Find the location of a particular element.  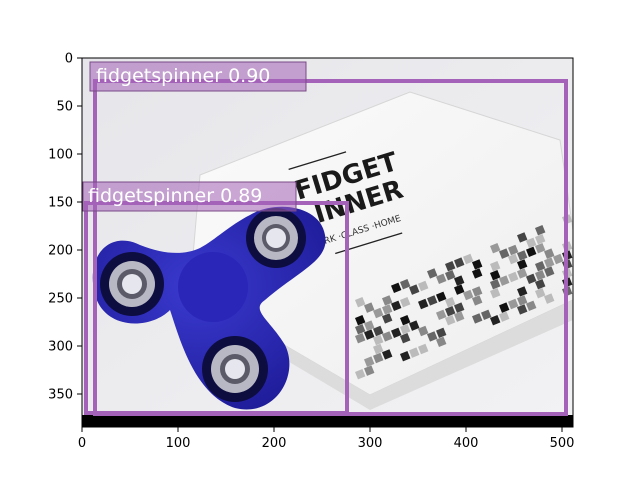

checker-pattern is located at coordinates (463, 297).